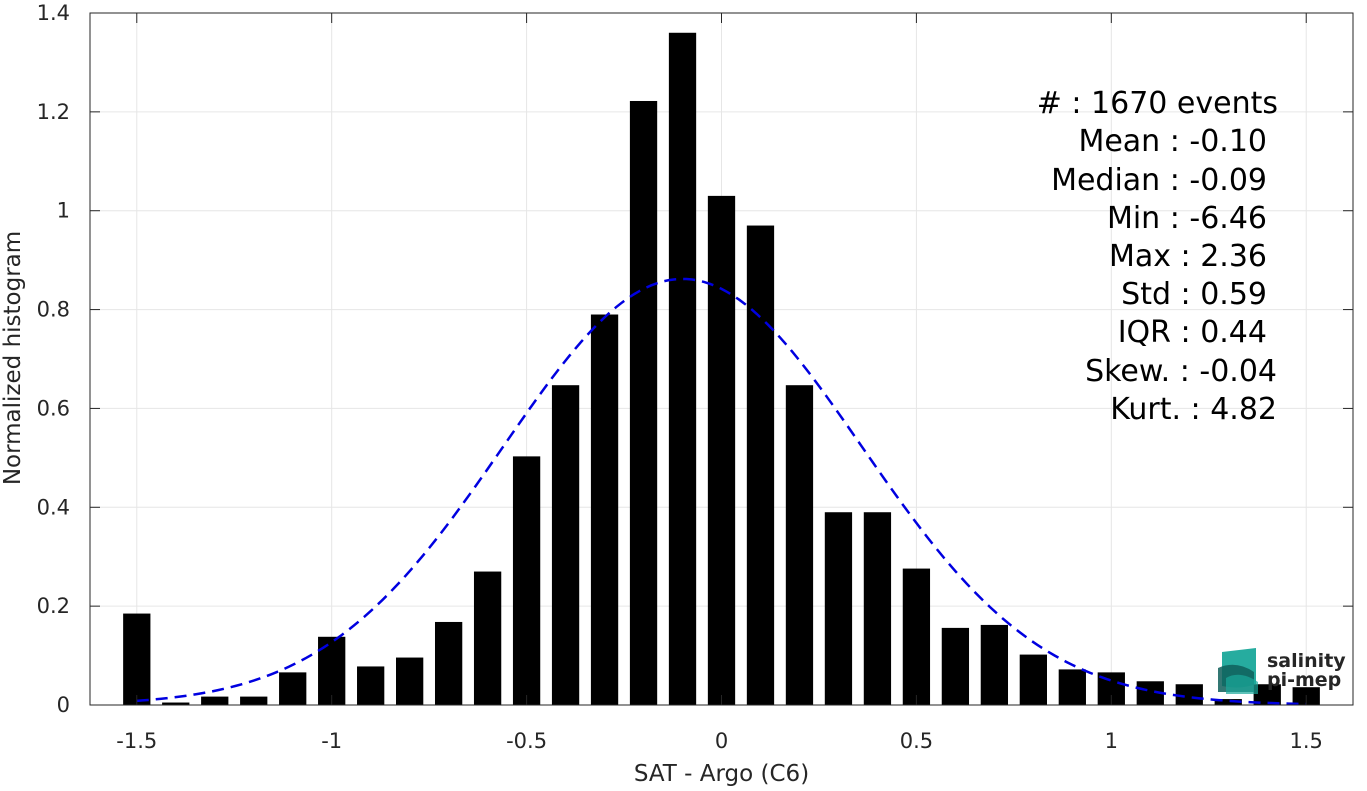 Image resolution: width=1367 pixels, height=791 pixels. Describe the element at coordinates (1306, 741) in the screenshot. I see `x-tick-label: 1.5` at that location.